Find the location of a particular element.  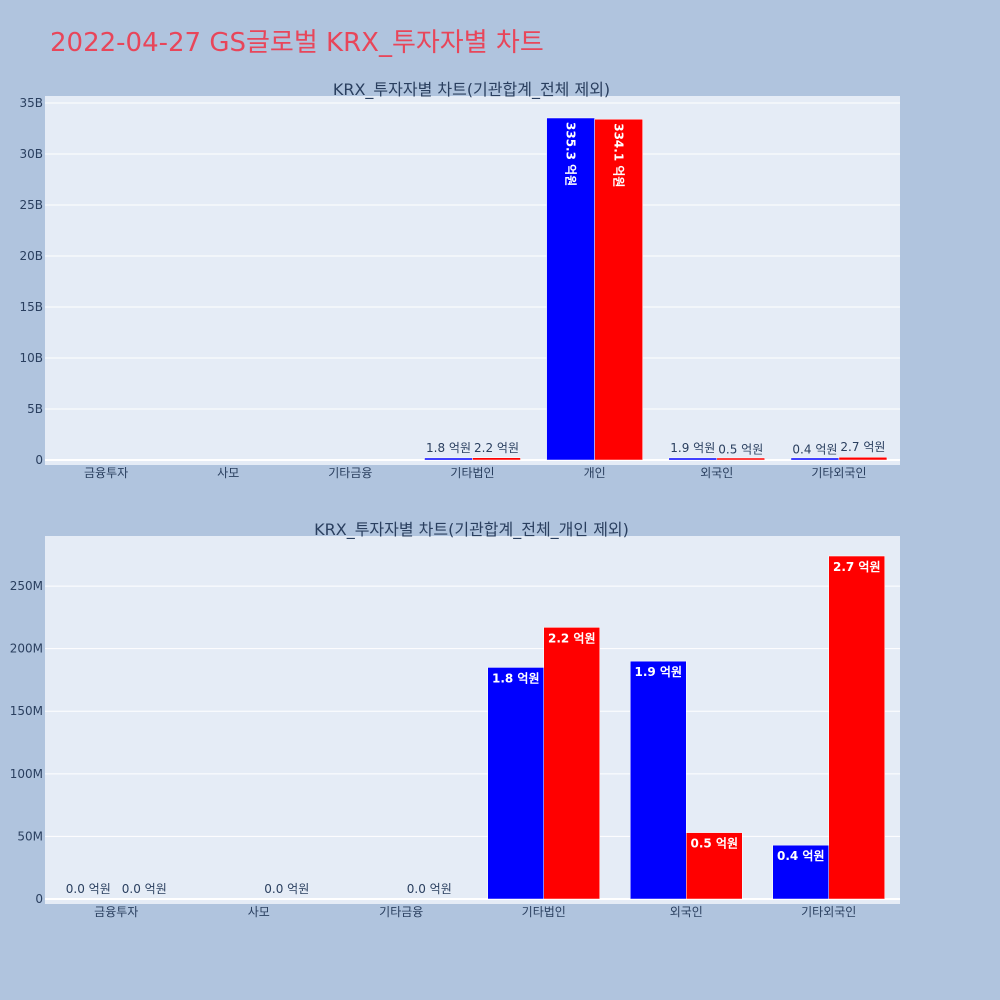

y-tick-label: 50M is located at coordinates (30, 836).